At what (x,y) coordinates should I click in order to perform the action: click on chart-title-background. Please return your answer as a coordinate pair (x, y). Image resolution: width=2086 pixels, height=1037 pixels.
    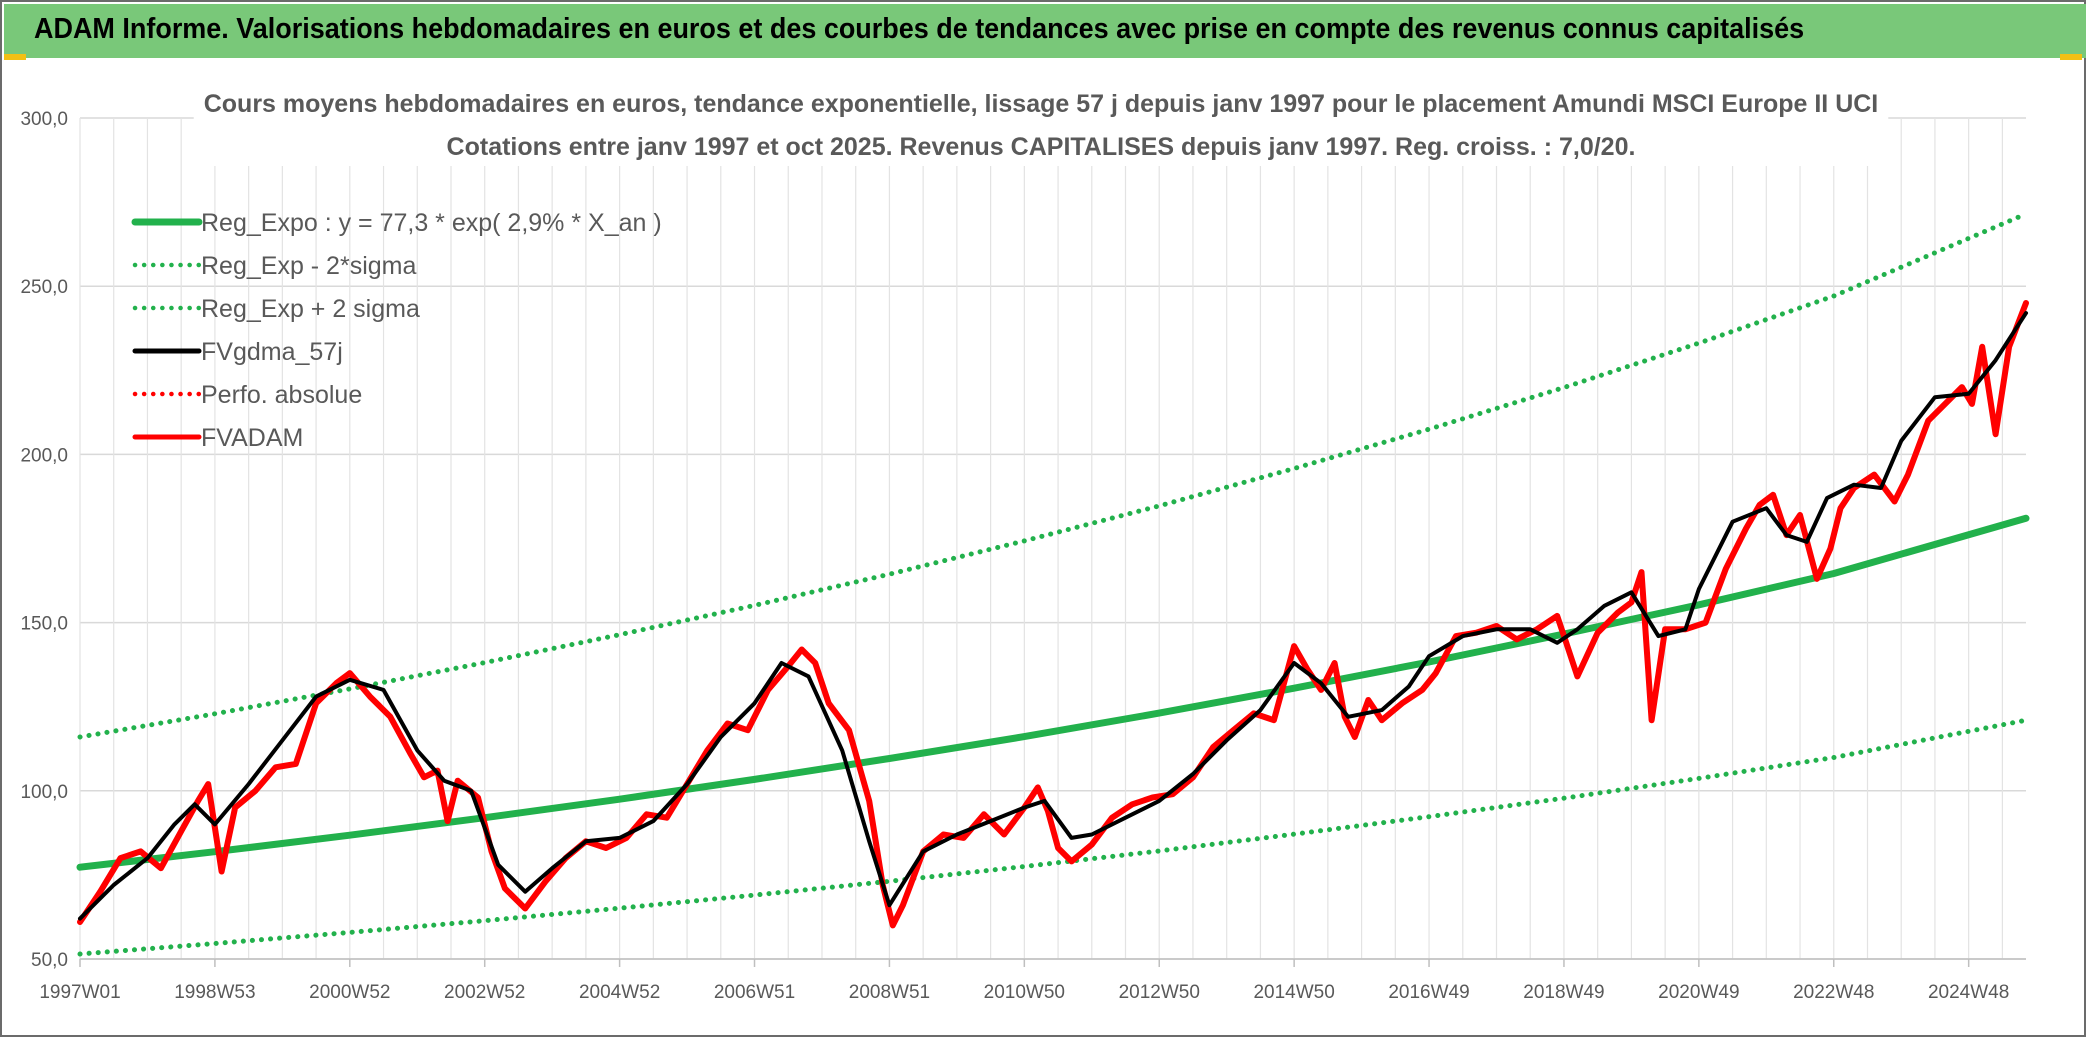
    Looking at the image, I should click on (1041, 124).